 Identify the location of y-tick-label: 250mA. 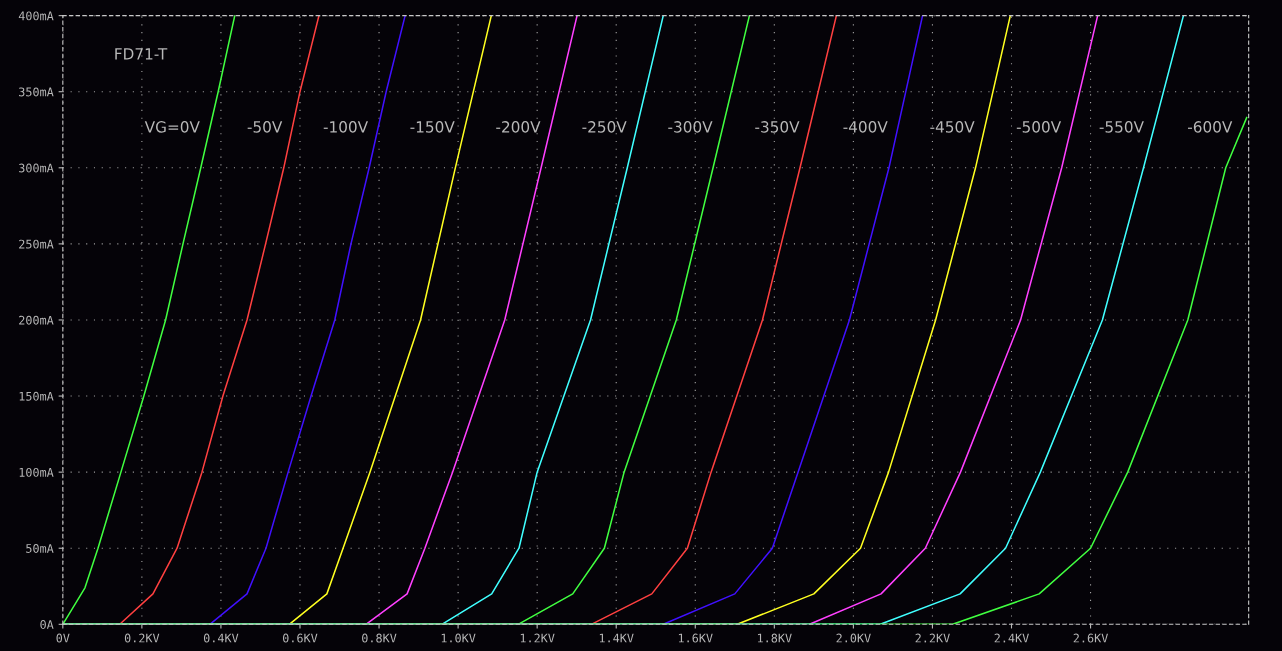
(36, 244).